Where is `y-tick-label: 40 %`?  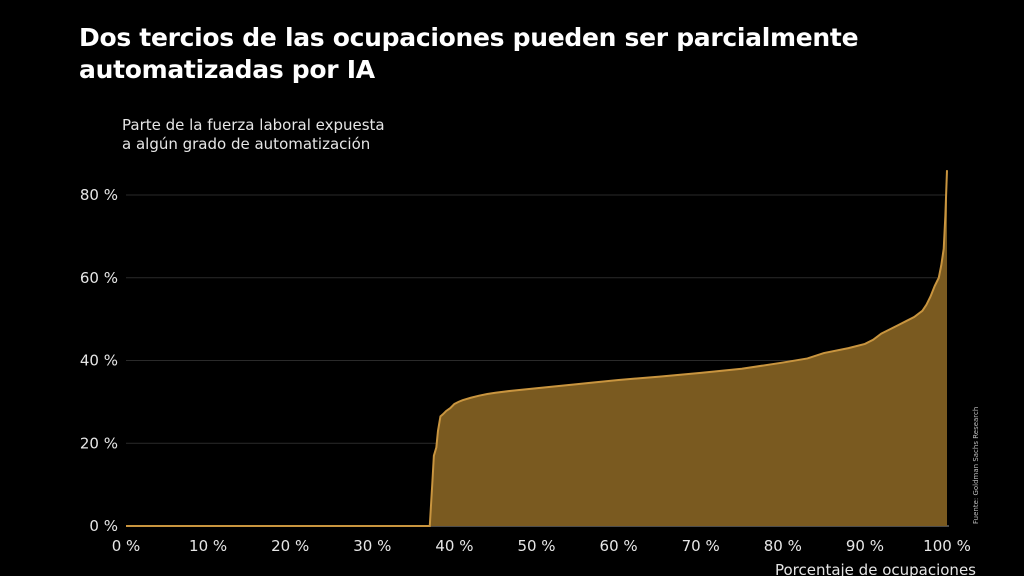
y-tick-label: 40 % is located at coordinates (99, 361).